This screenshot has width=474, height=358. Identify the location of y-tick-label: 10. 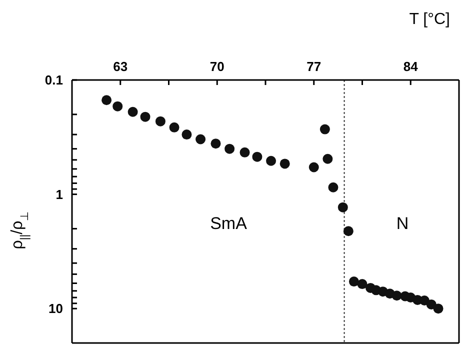
(55, 308).